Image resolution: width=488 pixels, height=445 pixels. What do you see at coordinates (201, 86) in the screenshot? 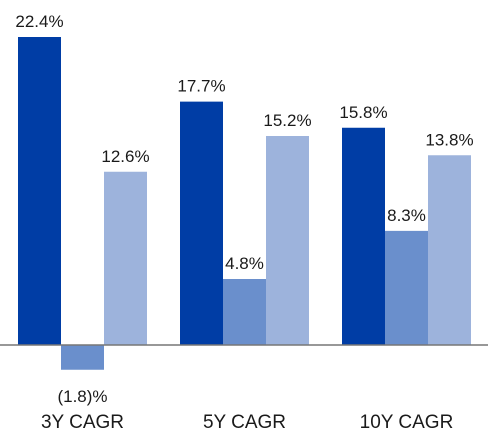
I see `data-label-5y-cagr-series-1: 17.7%` at bounding box center [201, 86].